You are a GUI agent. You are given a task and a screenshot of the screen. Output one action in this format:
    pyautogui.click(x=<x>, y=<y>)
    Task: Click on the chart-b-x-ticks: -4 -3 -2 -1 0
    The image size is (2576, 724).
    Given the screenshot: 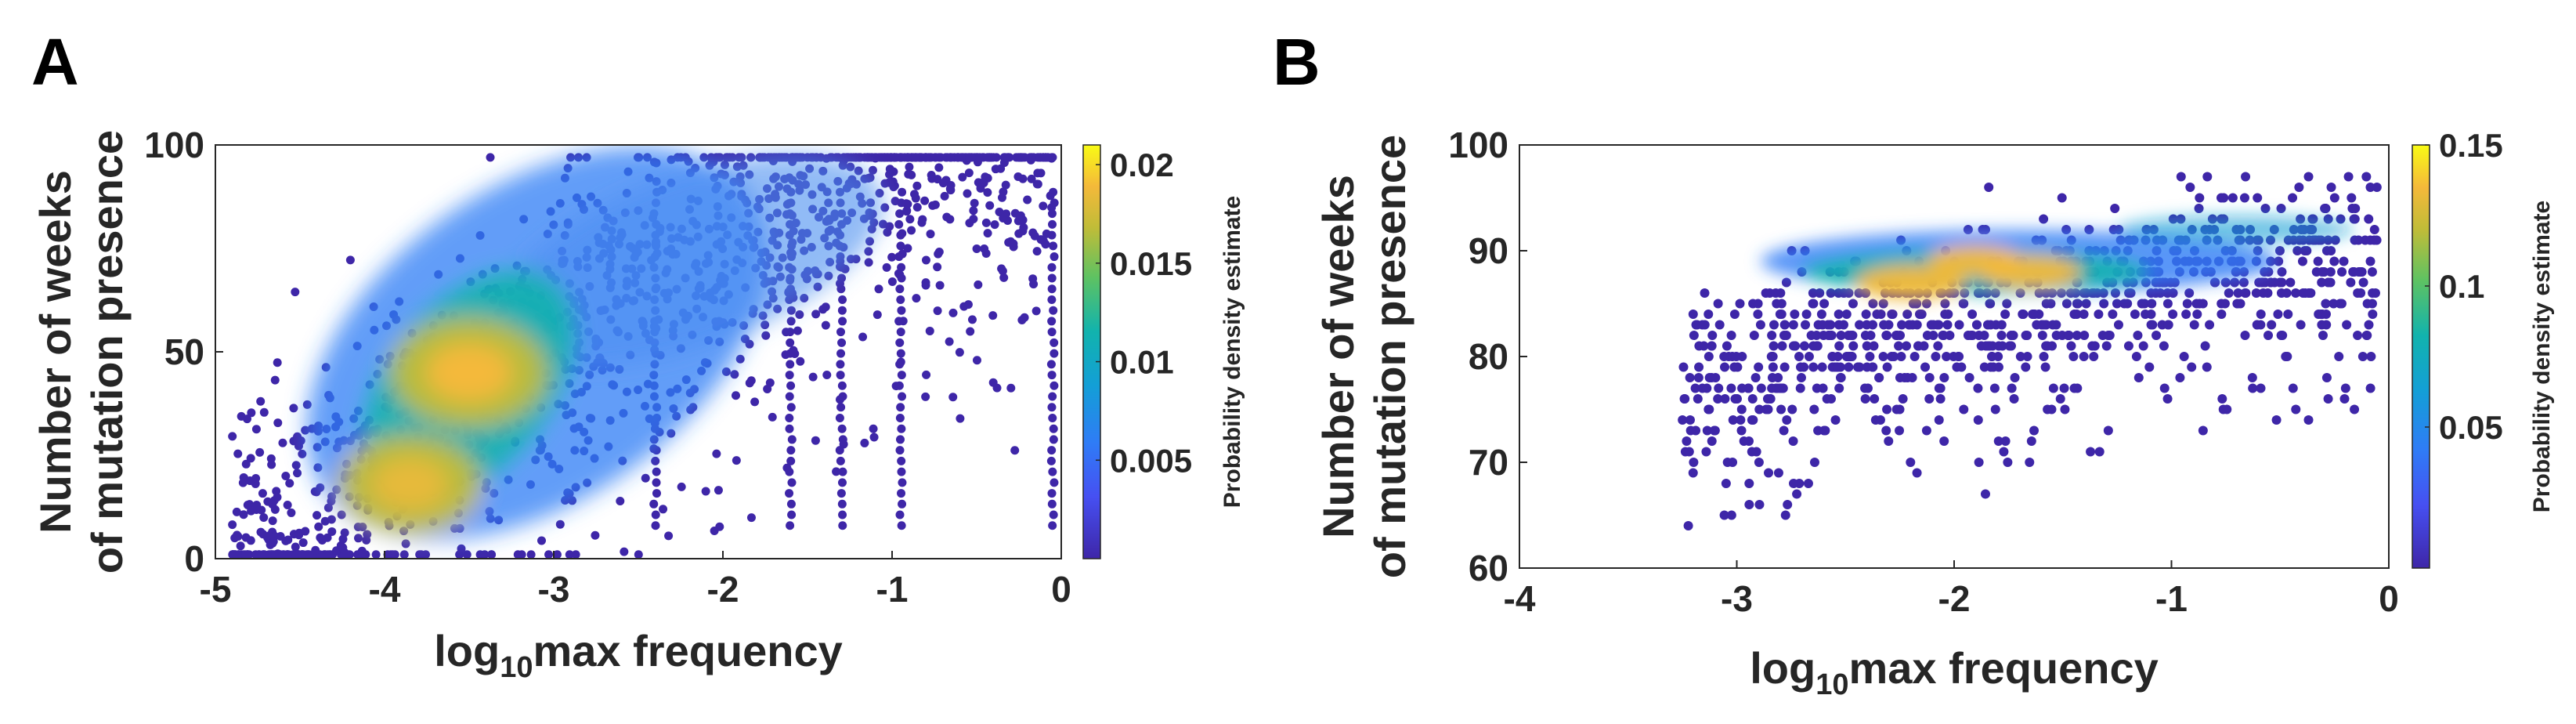 What is the action you would take?
    pyautogui.click(x=1951, y=589)
    